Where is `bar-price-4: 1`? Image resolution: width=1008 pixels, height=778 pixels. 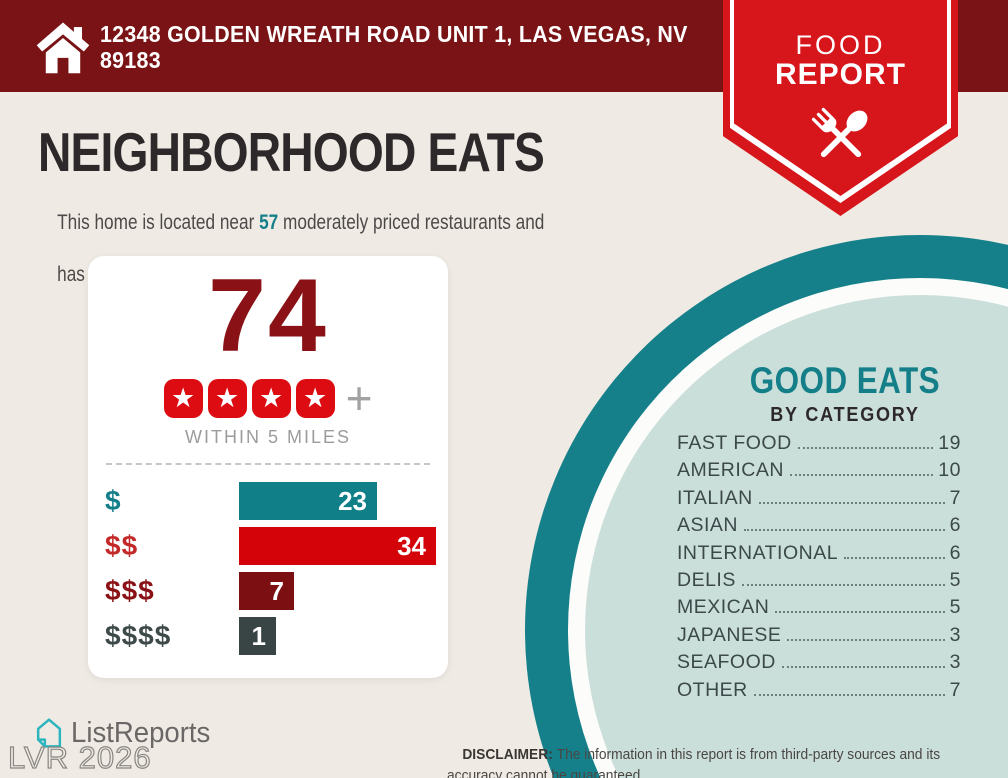 bar-price-4: 1 is located at coordinates (257, 636).